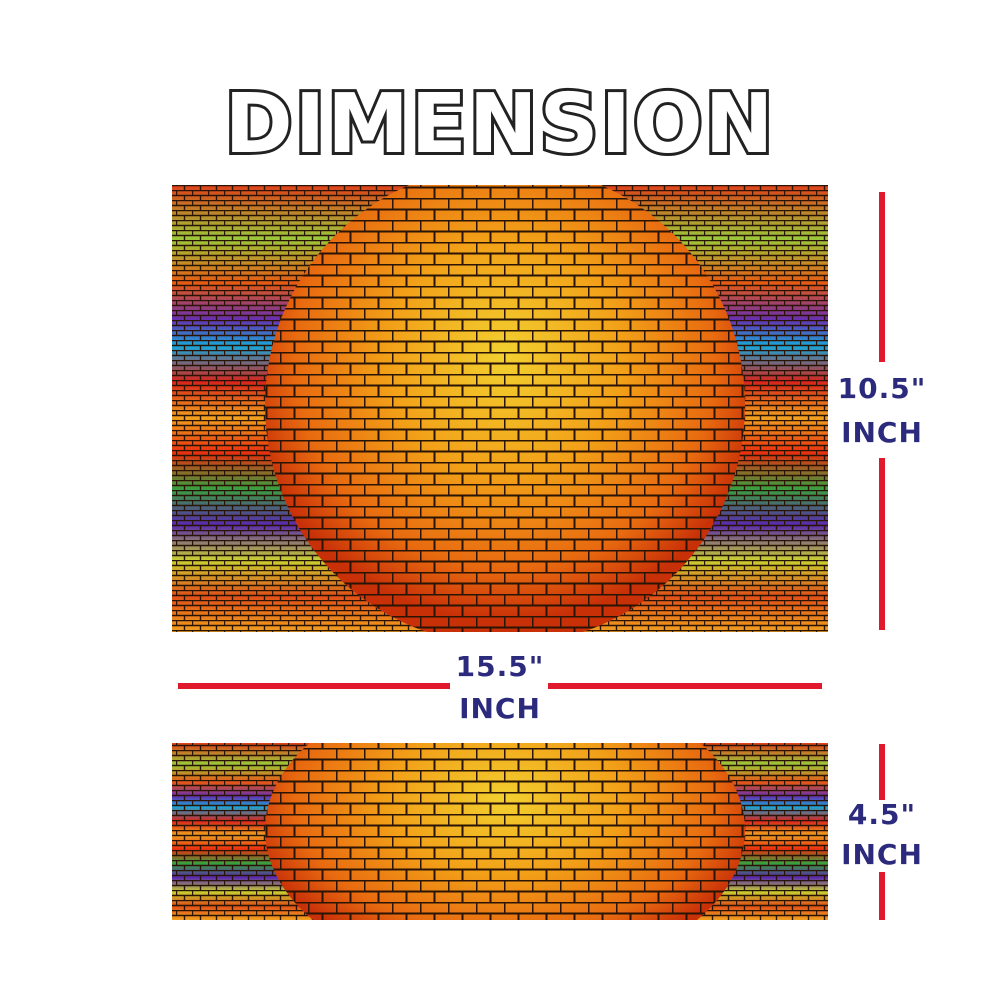 The height and width of the screenshot is (999, 999). Describe the element at coordinates (500, 124) in the screenshot. I see `title: DIMENSION` at that location.